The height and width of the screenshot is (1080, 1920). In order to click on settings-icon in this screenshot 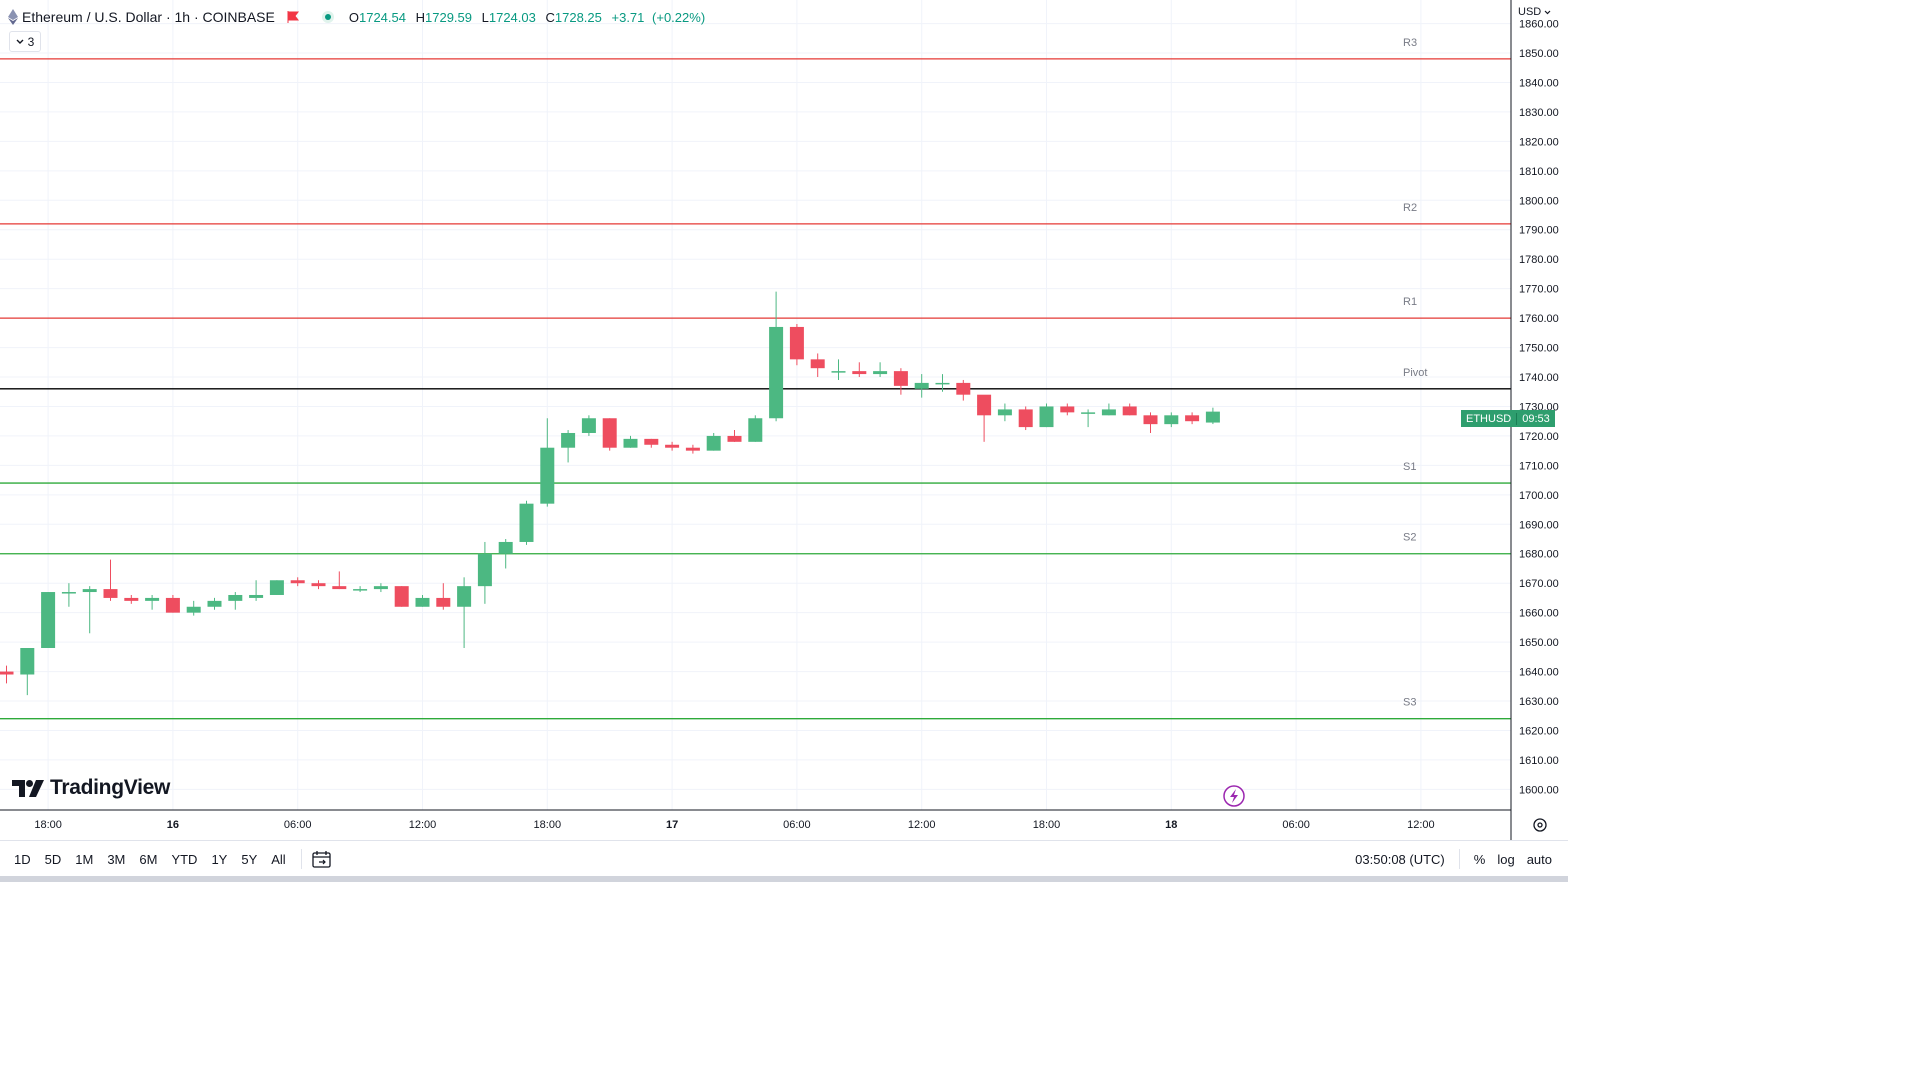, I will do `click(1540, 825)`.